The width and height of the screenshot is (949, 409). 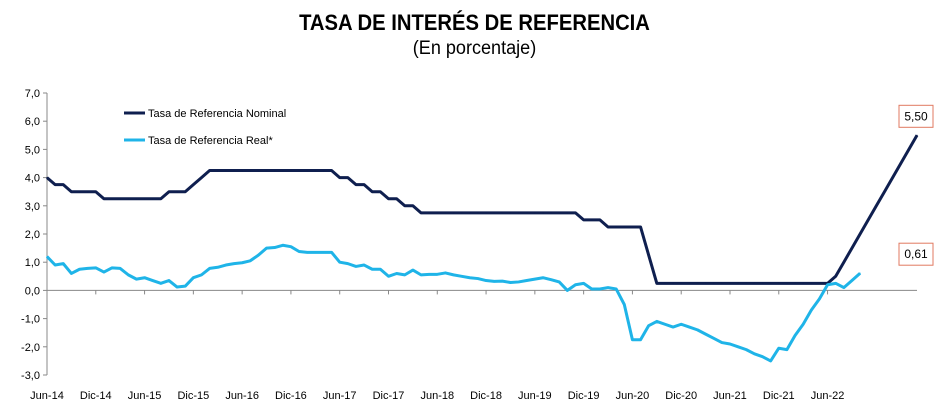 I want to click on x-tick-label: Jun-19, so click(x=535, y=396).